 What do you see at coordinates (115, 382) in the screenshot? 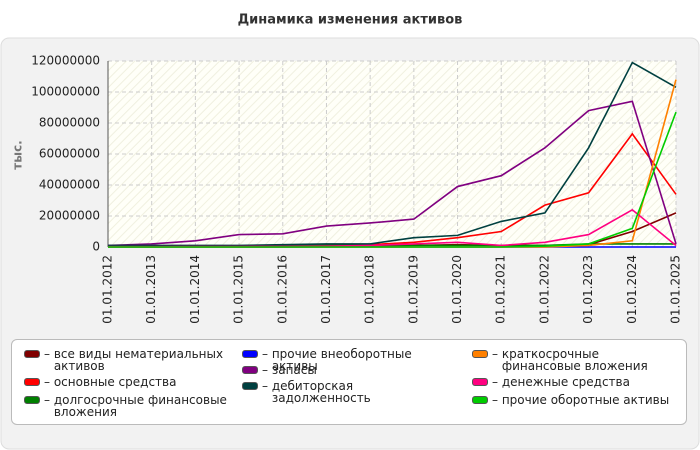
I see `legend-label: основные средства` at bounding box center [115, 382].